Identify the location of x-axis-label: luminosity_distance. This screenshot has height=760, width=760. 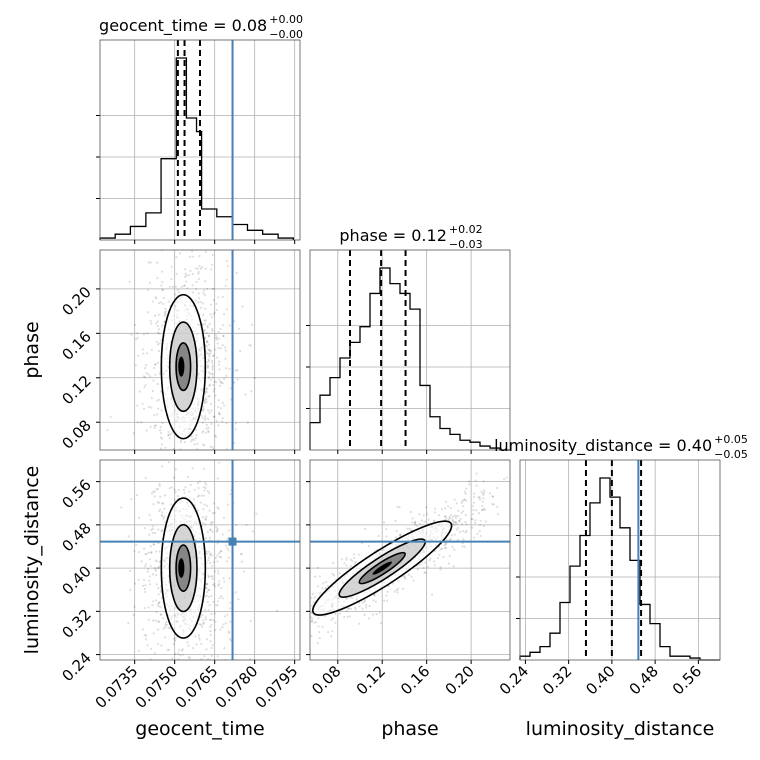
(620, 729).